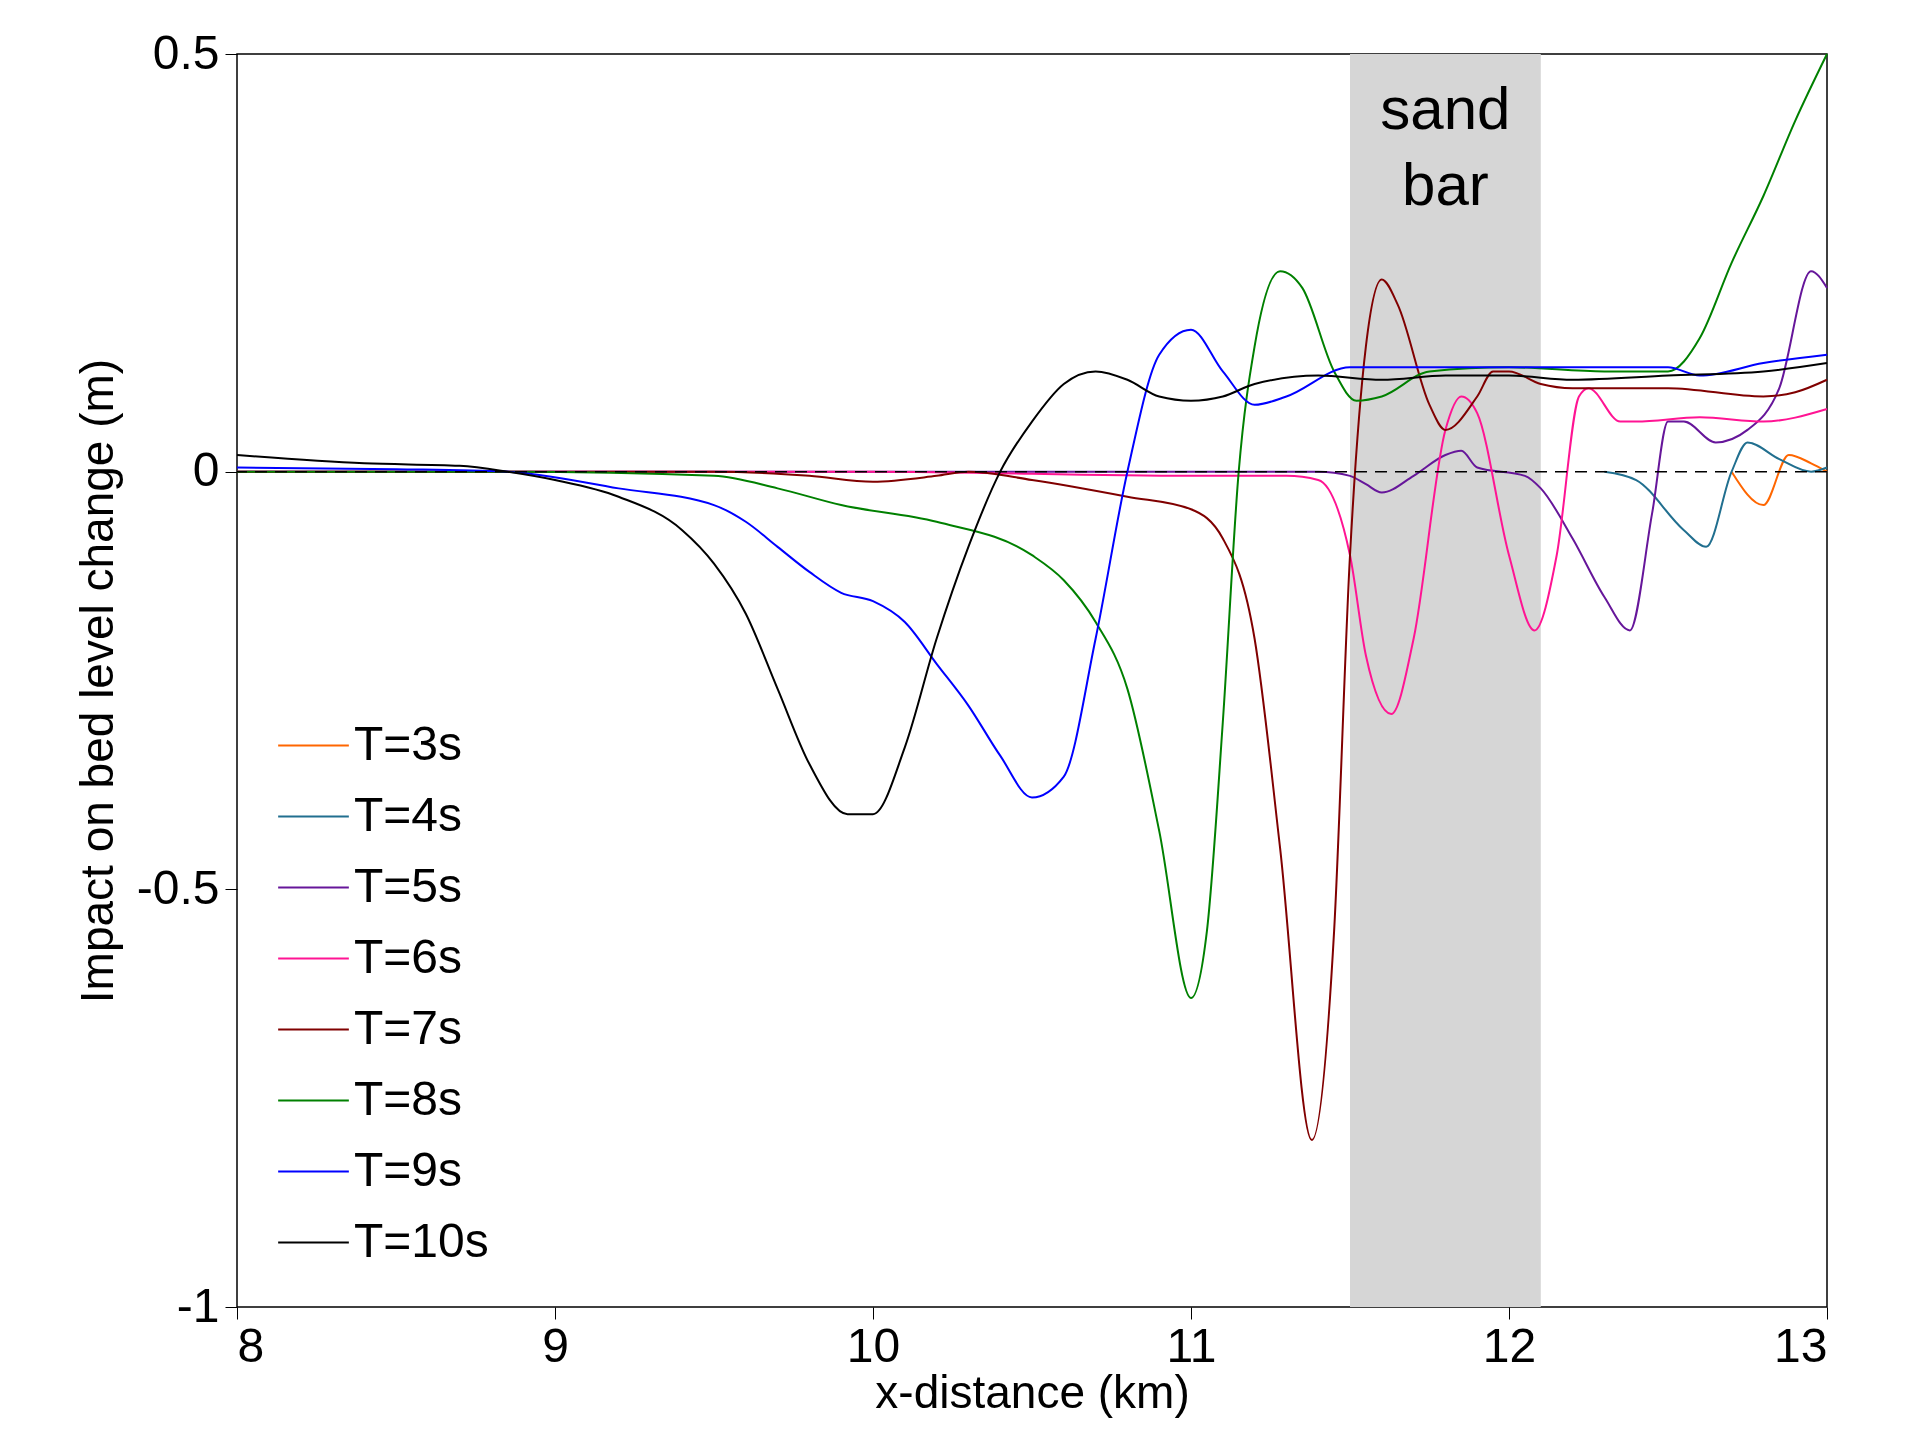 This screenshot has height=1440, width=1924. Describe the element at coordinates (198, 1305) in the screenshot. I see `y-tick-label: -1` at that location.